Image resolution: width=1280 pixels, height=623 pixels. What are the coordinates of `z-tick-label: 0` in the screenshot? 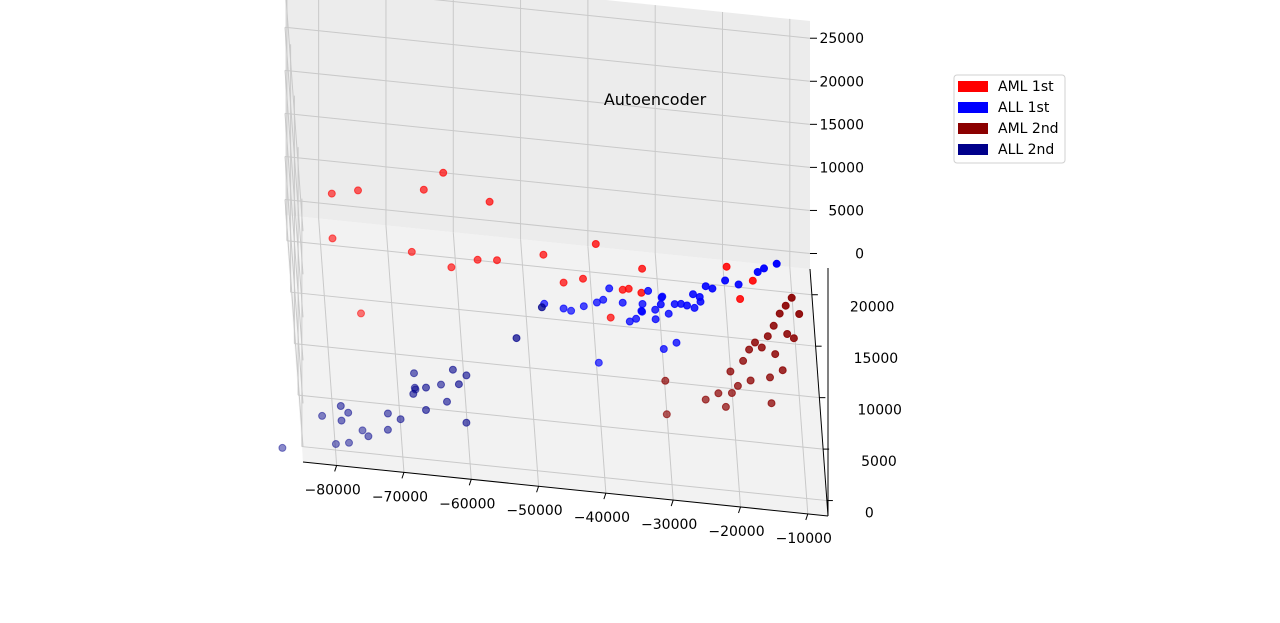 It's located at (859, 255).